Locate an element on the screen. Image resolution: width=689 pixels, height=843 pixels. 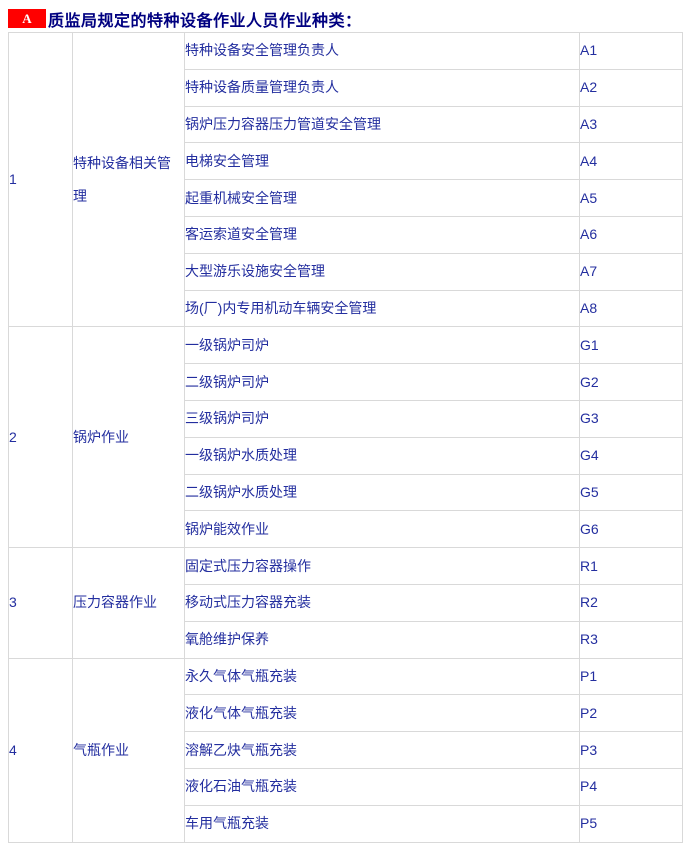
table-row: 氧舱维护保养 R3 is located at coordinates (346, 639).